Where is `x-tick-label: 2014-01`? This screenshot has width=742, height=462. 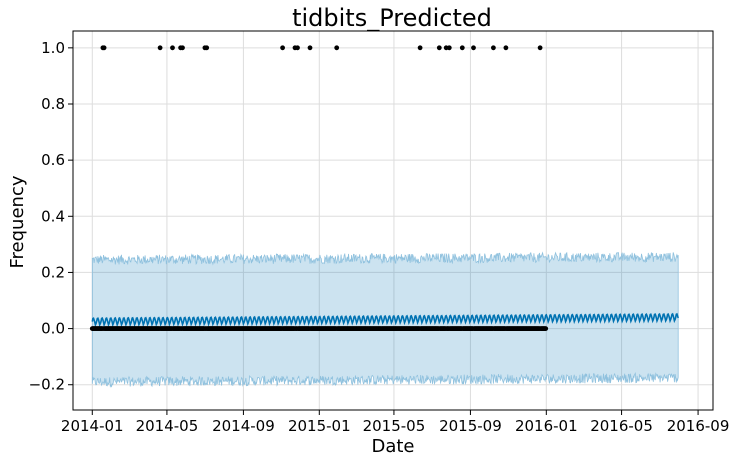
x-tick-label: 2014-01 is located at coordinates (92, 426).